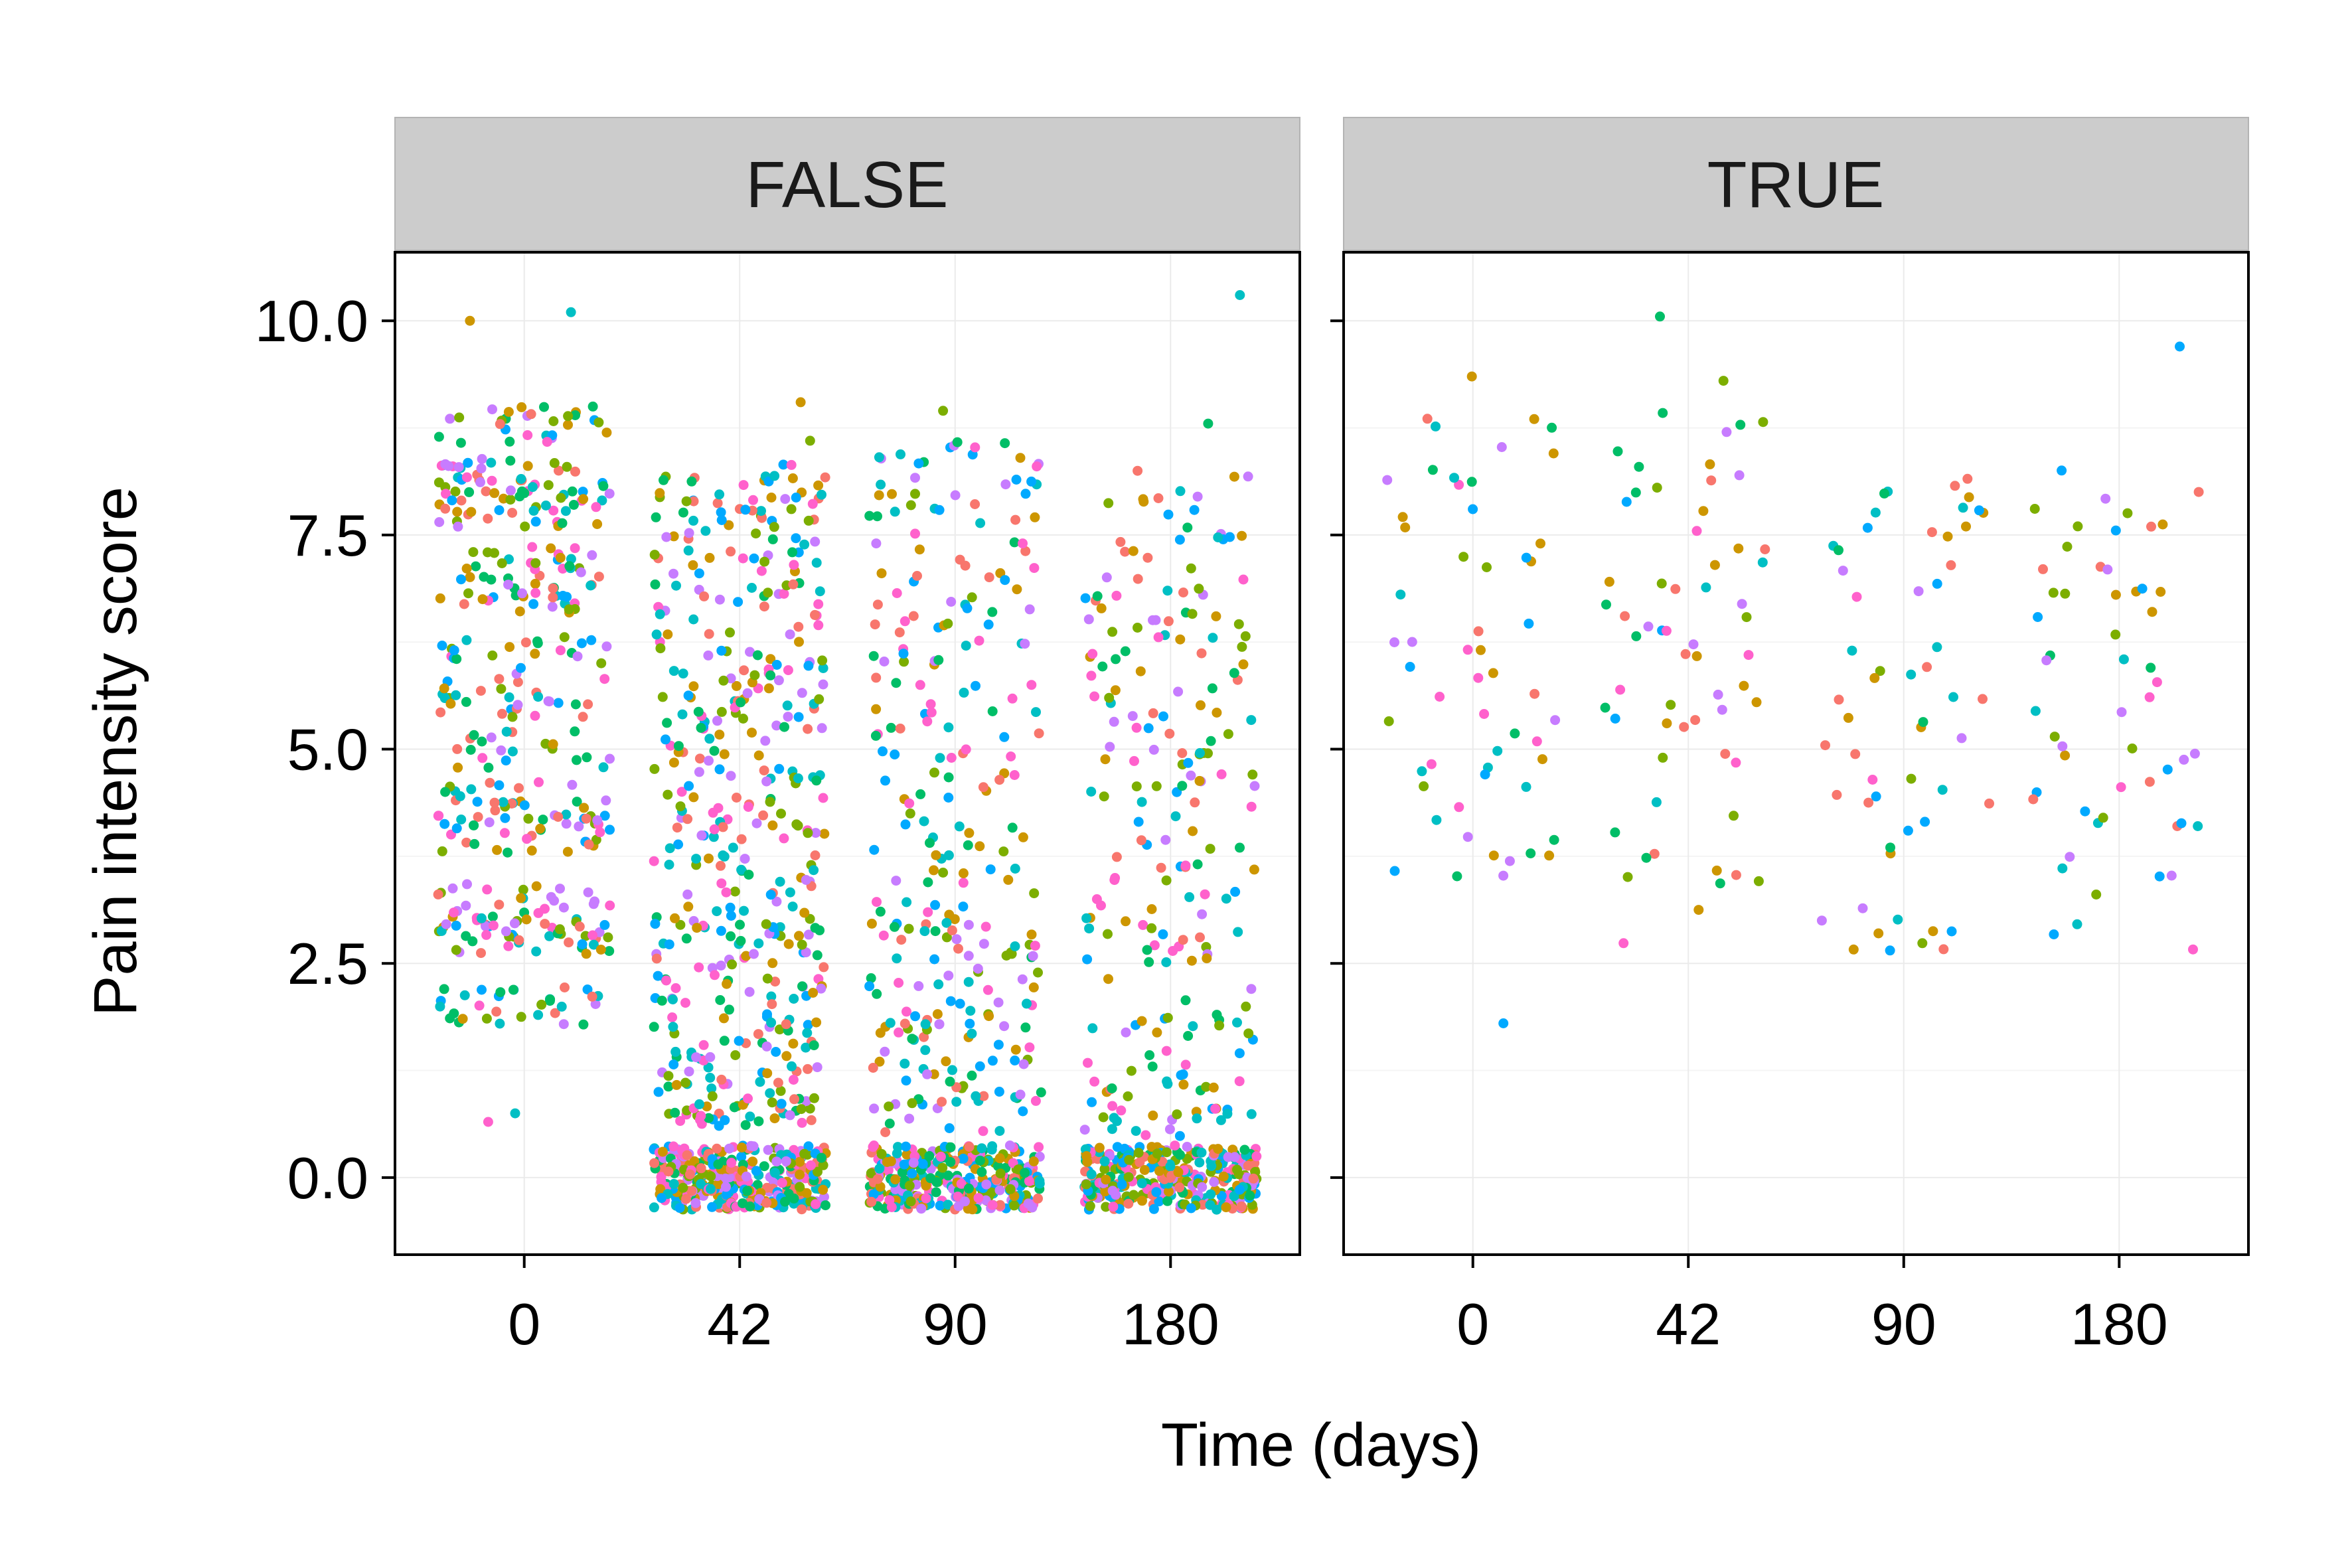 The height and width of the screenshot is (1568, 2352). Describe the element at coordinates (1473, 1324) in the screenshot. I see `x-tick-label: 0` at that location.